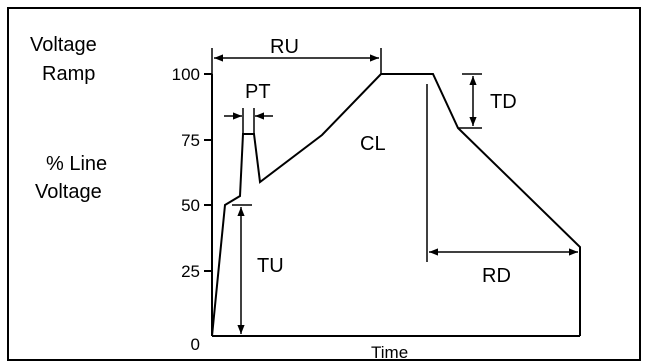 The image size is (648, 364). I want to click on y-tick-label-75: 75, so click(190, 140).